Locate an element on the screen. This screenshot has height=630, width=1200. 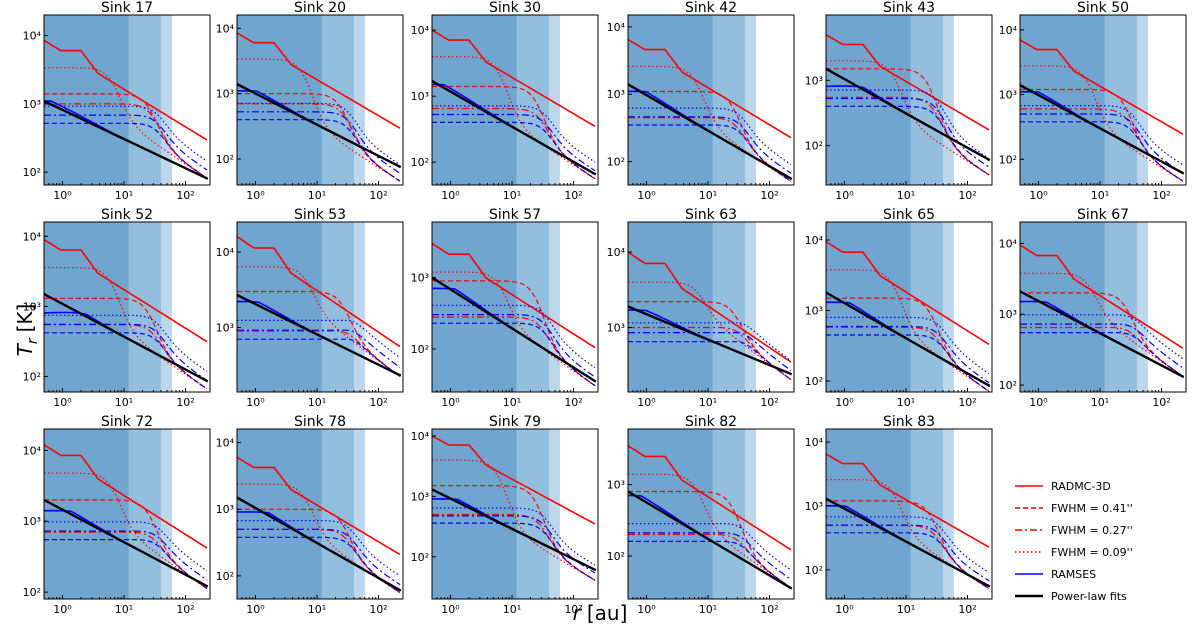
y-axis-label: Tr[K] is located at coordinates (27, 330).